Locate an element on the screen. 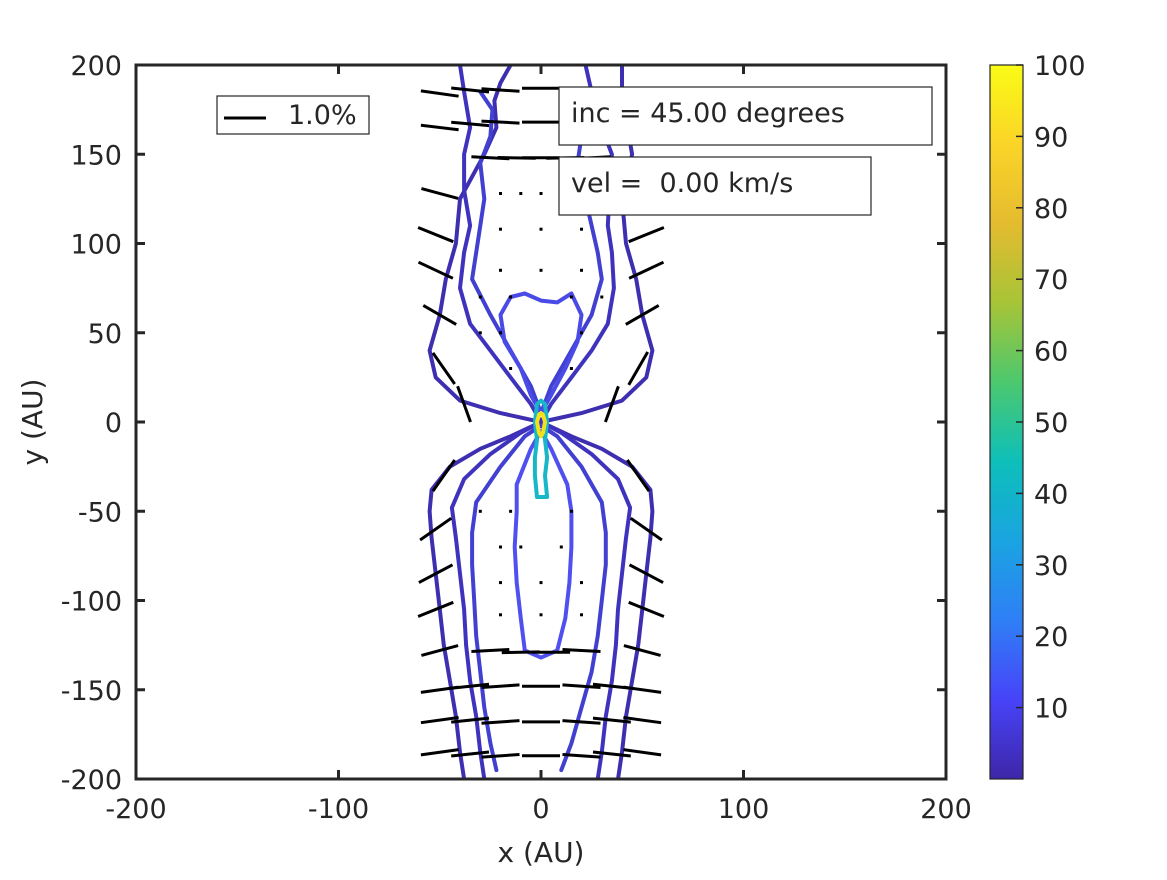 This screenshot has width=1167, height=880. legend: 1.0% is located at coordinates (293, 115).